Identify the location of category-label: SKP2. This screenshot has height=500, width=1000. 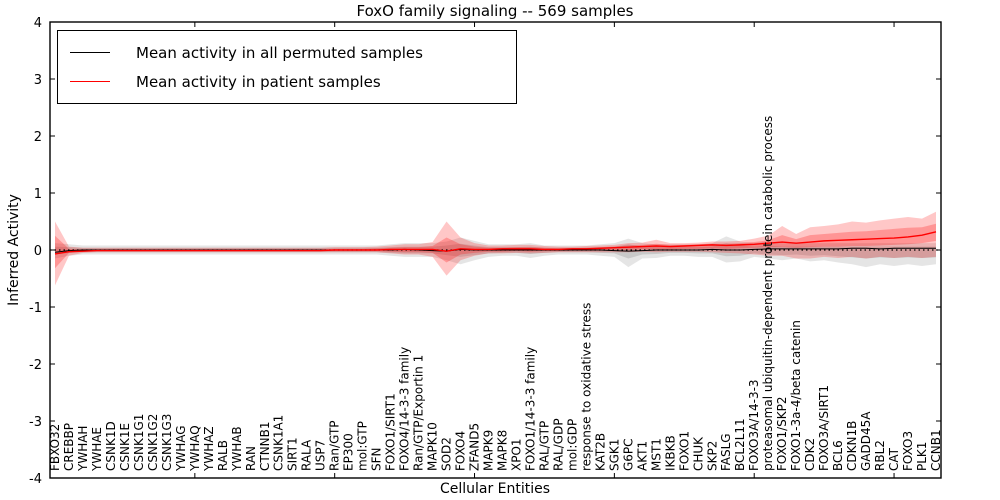
(712, 456).